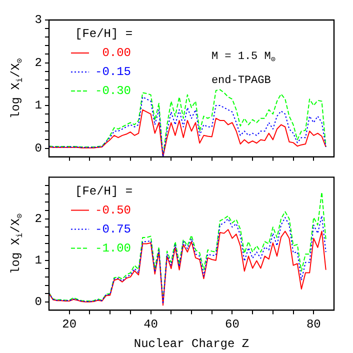 The image size is (353, 353). What do you see at coordinates (232, 325) in the screenshot?
I see `x-tick-label: 60` at bounding box center [232, 325].